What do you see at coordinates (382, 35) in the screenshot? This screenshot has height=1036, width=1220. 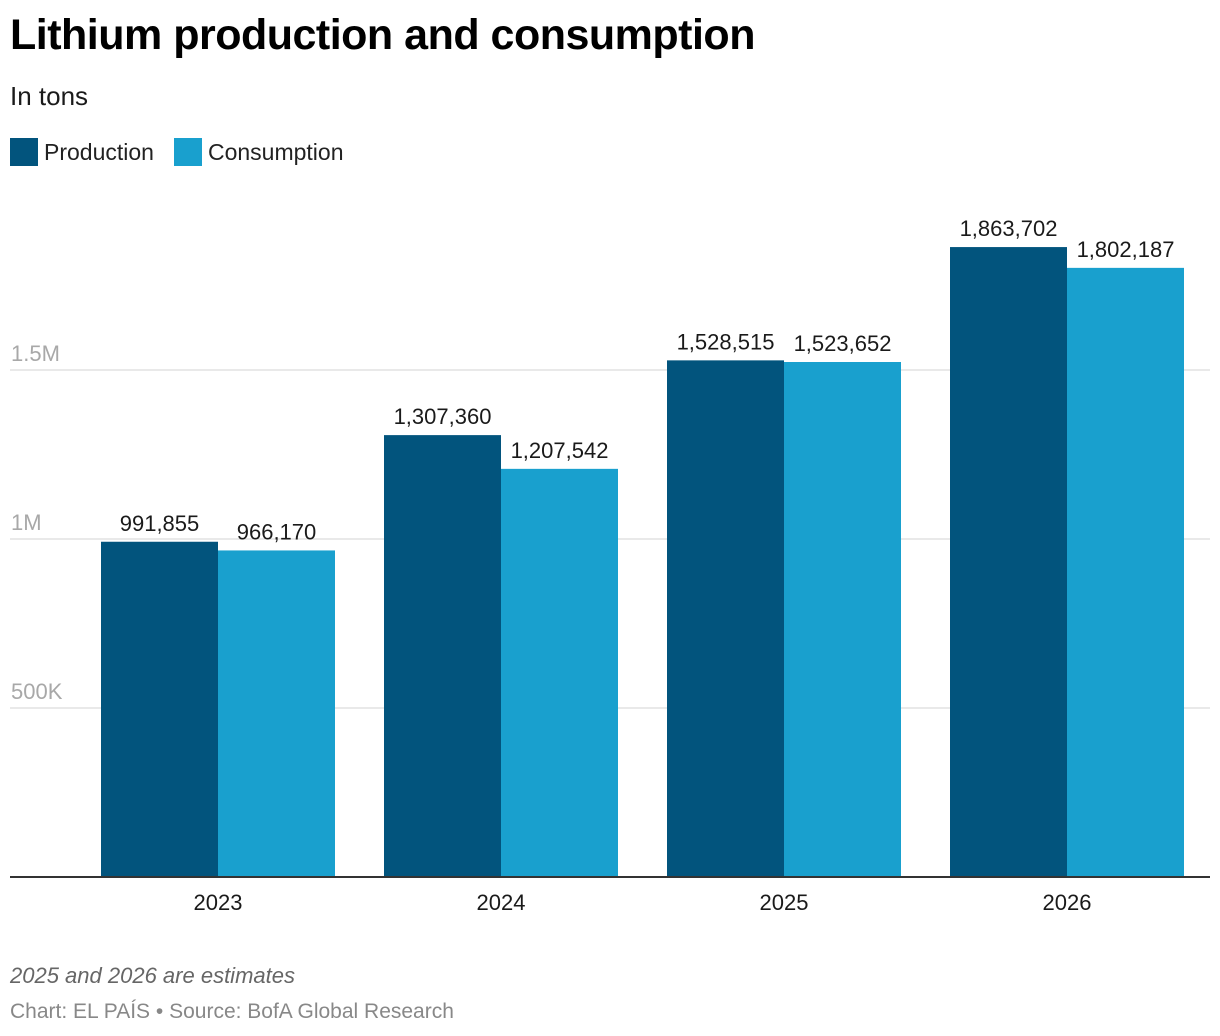 I see `chart-title: Lithium production and consumption` at bounding box center [382, 35].